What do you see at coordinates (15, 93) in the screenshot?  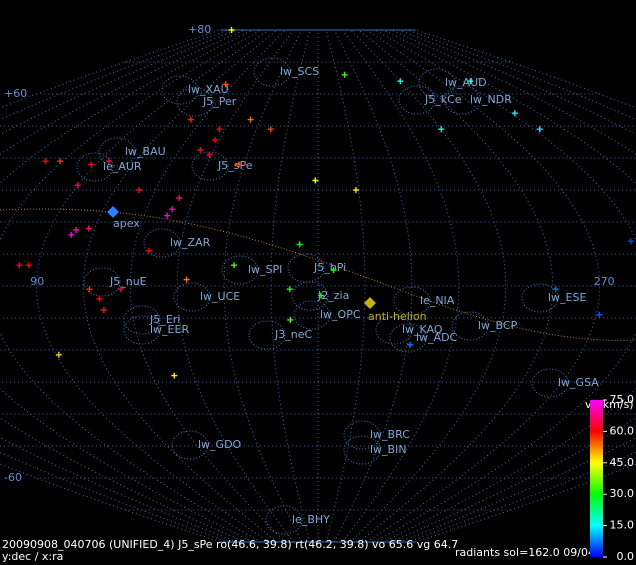 I see `dec-tick-label: +60` at bounding box center [15, 93].